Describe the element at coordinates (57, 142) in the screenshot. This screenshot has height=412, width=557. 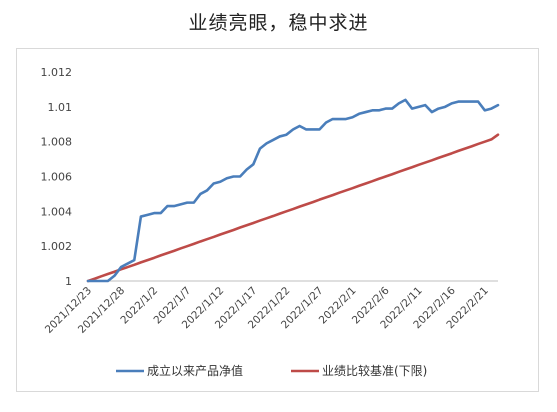
I see `y-tick-label: 1.008` at that location.